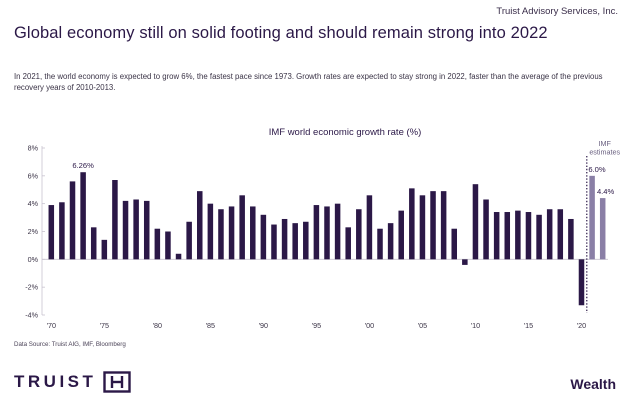 Image resolution: width=640 pixels, height=407 pixels. I want to click on chart-title: IMF world economic growth rate (%), so click(345, 132).